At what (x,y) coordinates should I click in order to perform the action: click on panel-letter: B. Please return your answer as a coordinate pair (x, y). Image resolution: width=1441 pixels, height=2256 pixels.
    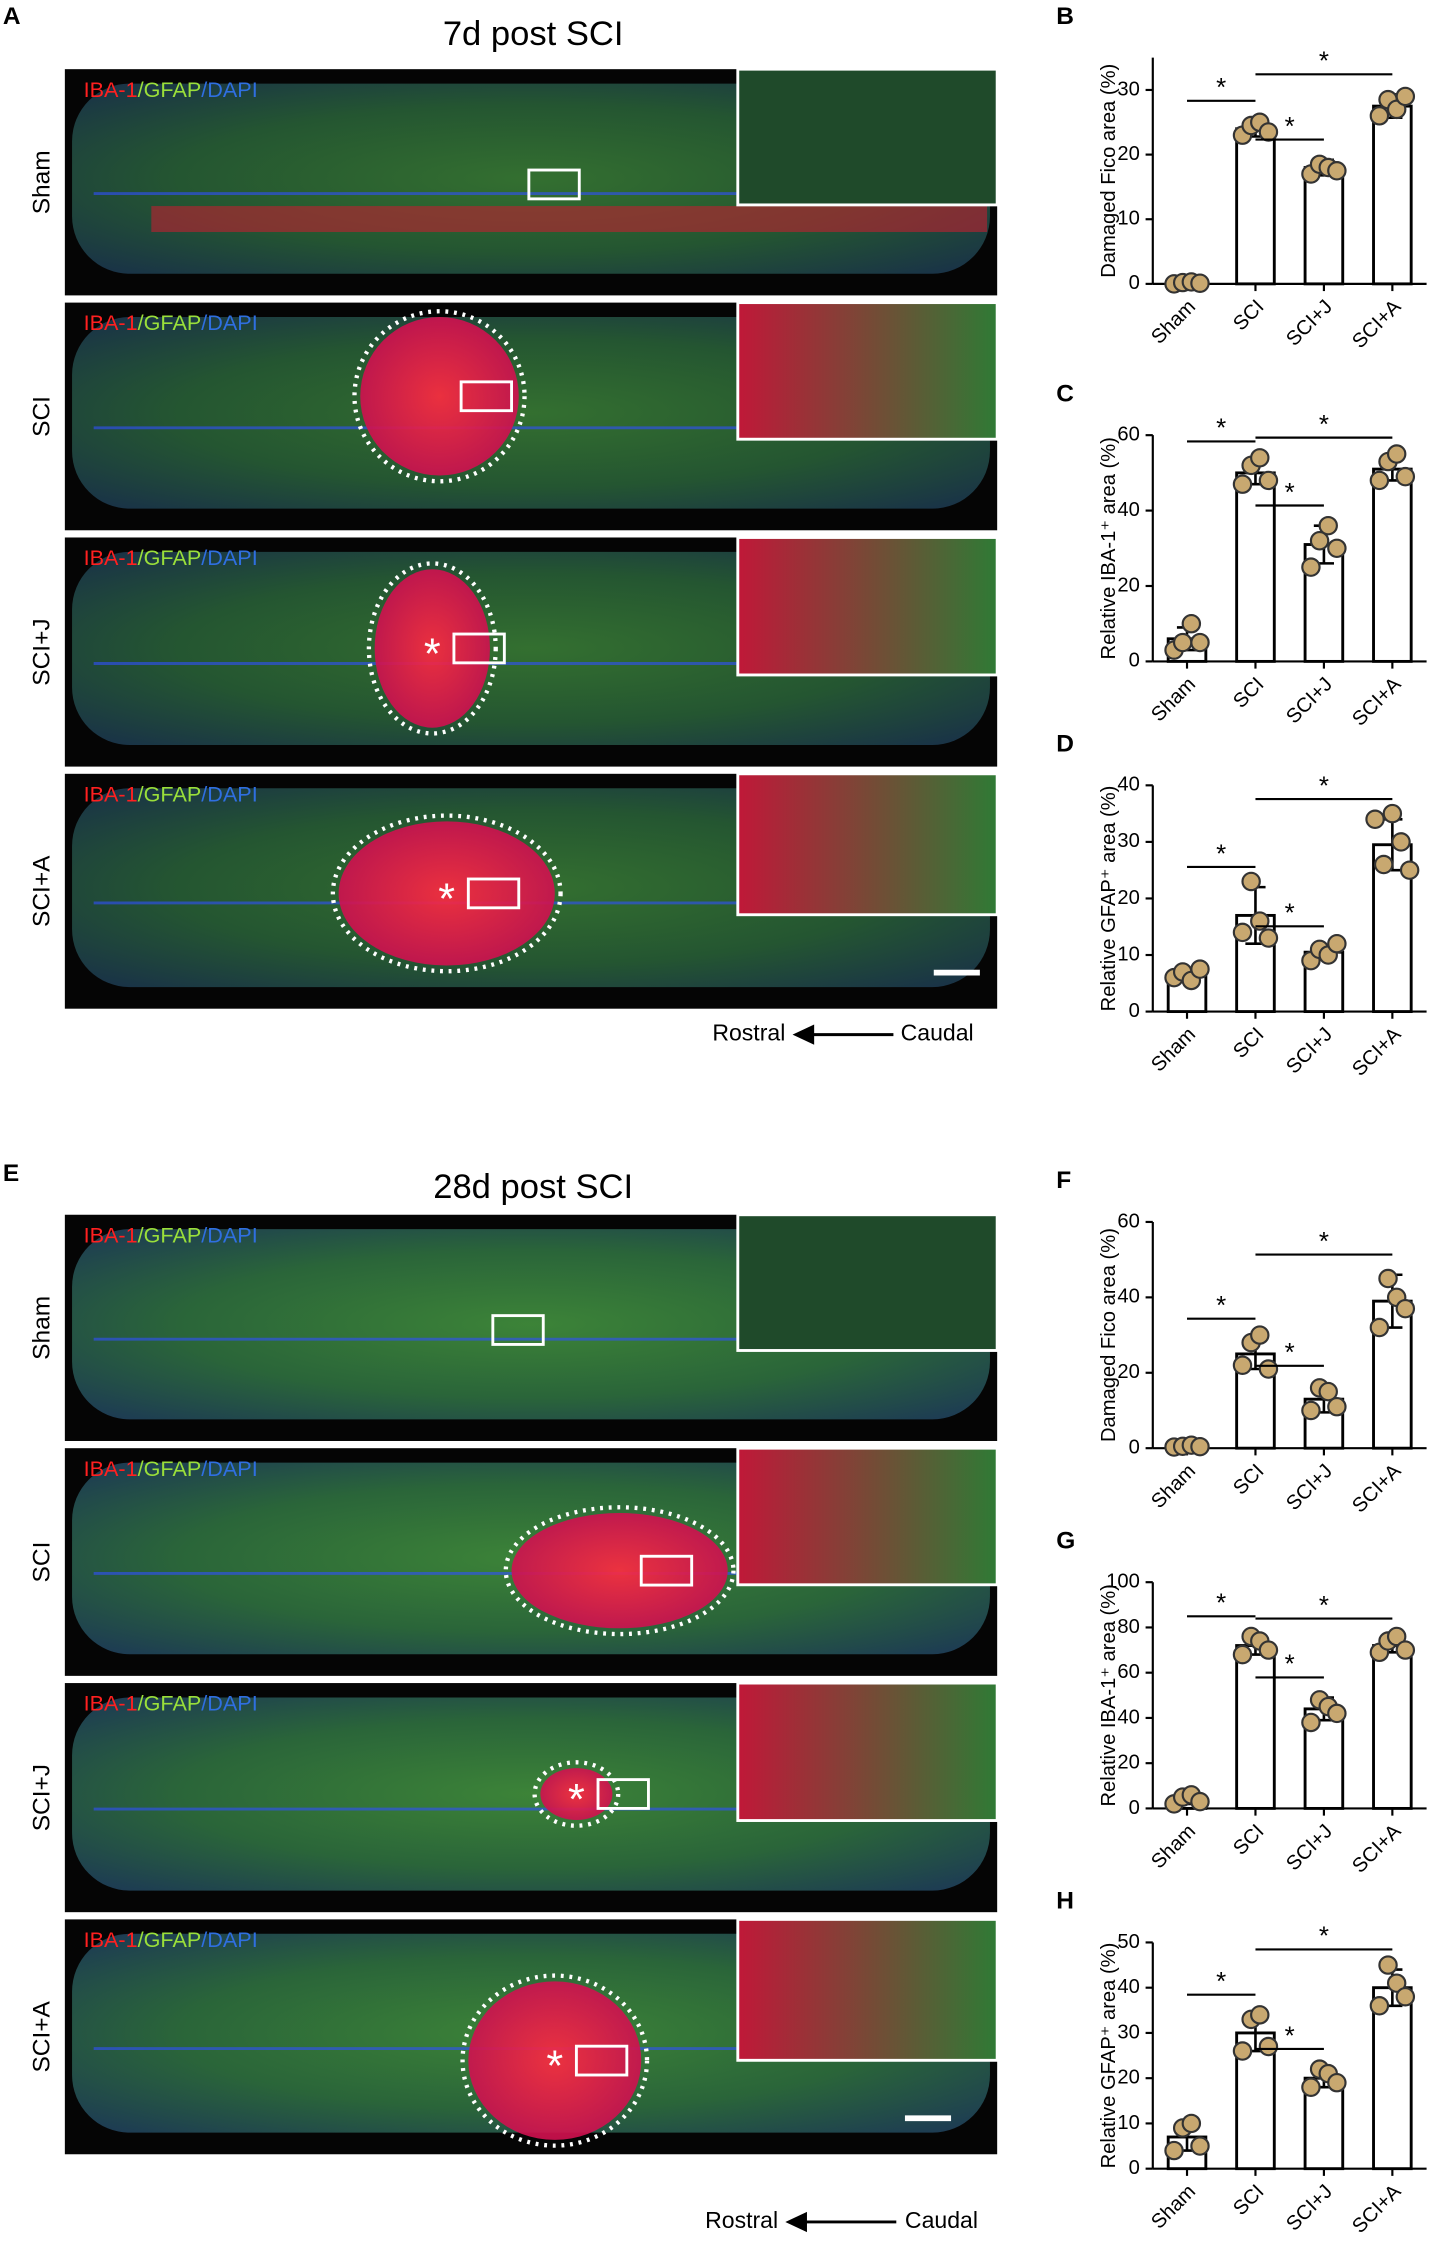
    Looking at the image, I should click on (1065, 16).